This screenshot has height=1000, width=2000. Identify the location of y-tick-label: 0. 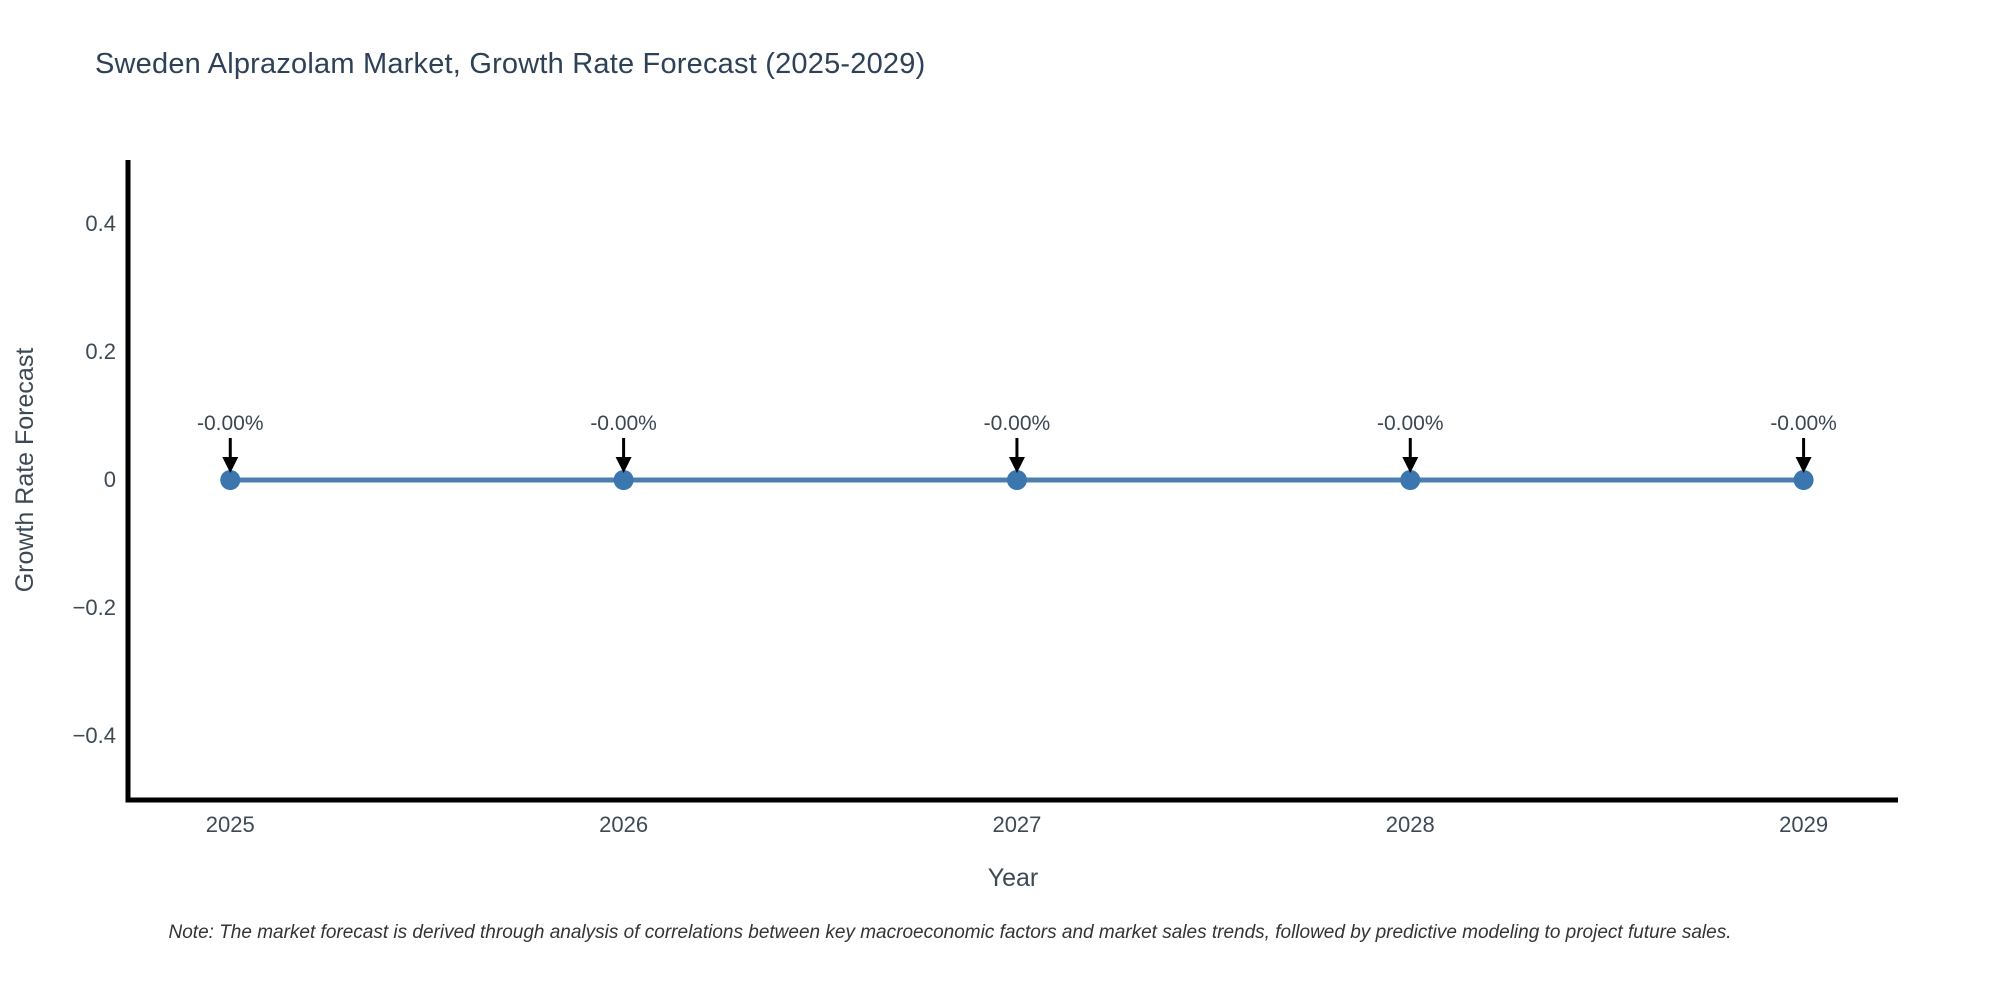
(110, 479).